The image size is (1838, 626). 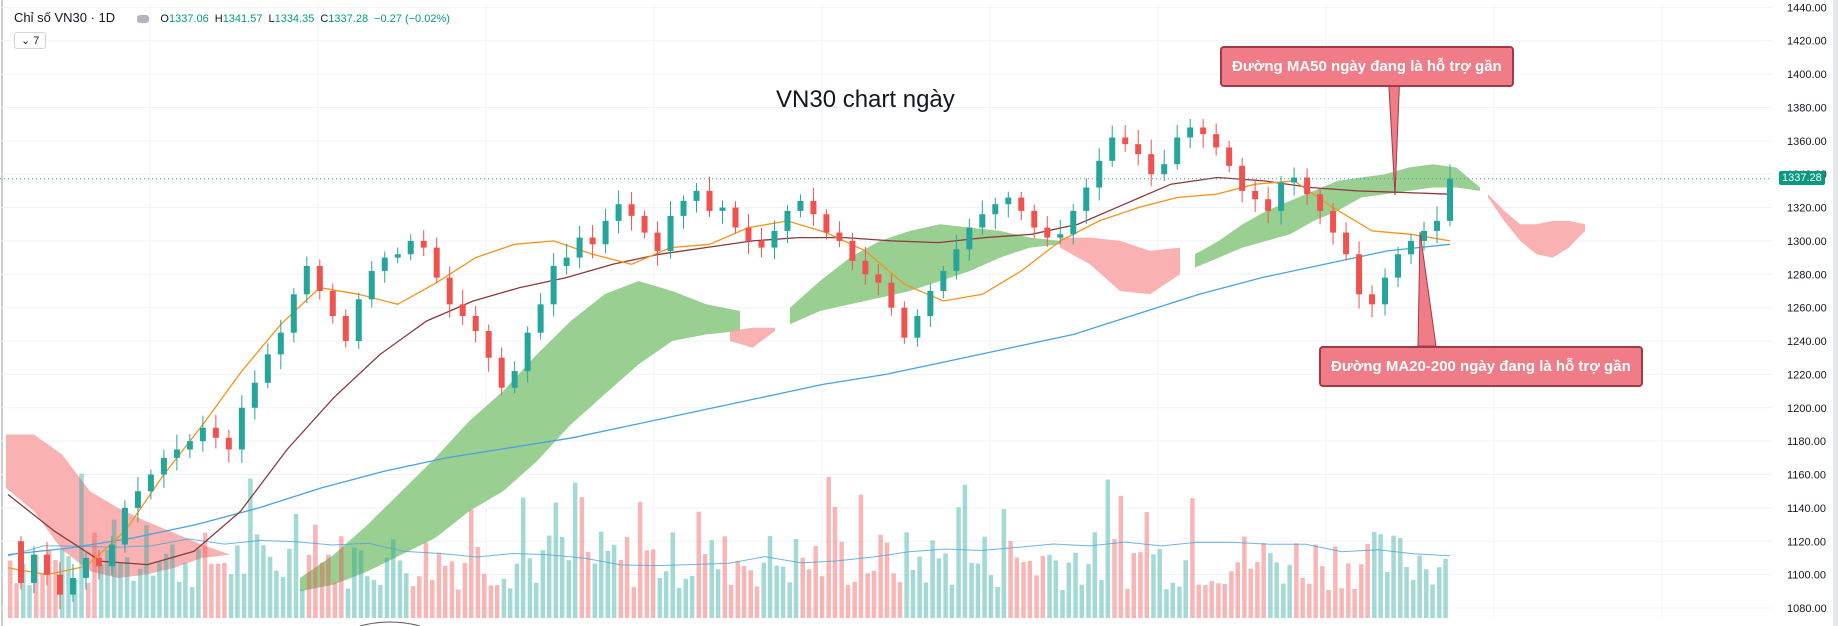 I want to click on ma20-200-callout: Đường MA20-200 ngày đang là hỗ trợ gần, so click(x=1481, y=366).